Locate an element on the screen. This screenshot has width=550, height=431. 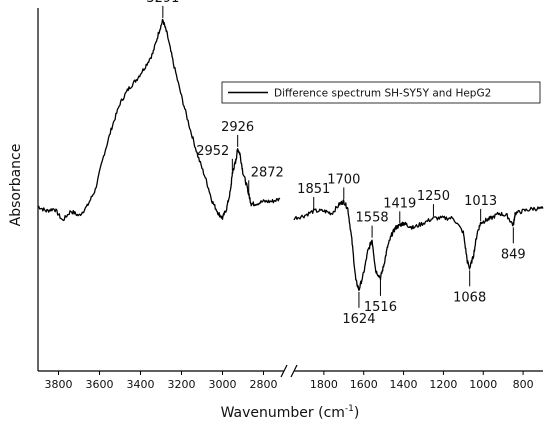
x-axis-title: Wavenumber (cm-1) is located at coordinates (290, 412).